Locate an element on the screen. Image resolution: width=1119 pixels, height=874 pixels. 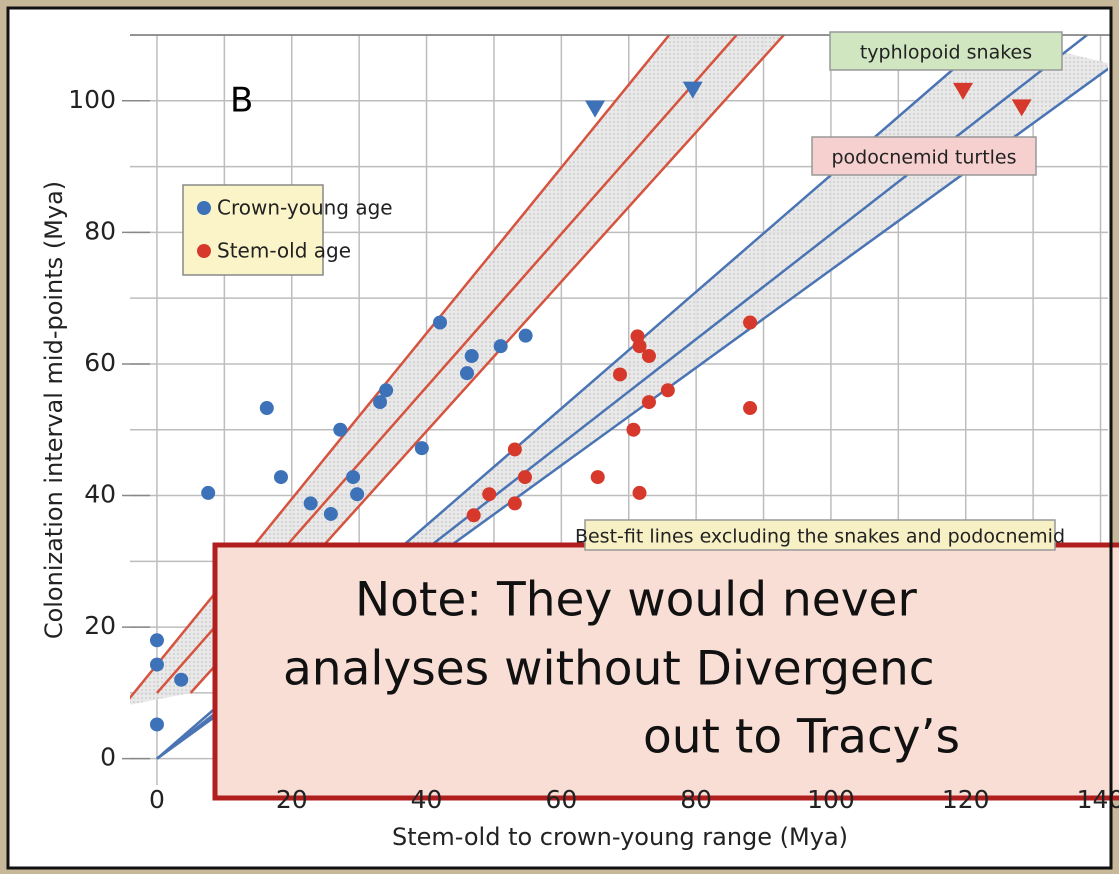
note-text: analyses without Divergenc is located at coordinates (609, 669).